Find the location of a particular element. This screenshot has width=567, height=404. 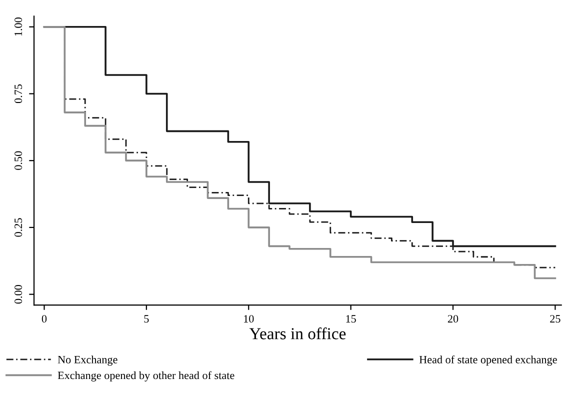

x-tick-label: 25 is located at coordinates (555, 319).